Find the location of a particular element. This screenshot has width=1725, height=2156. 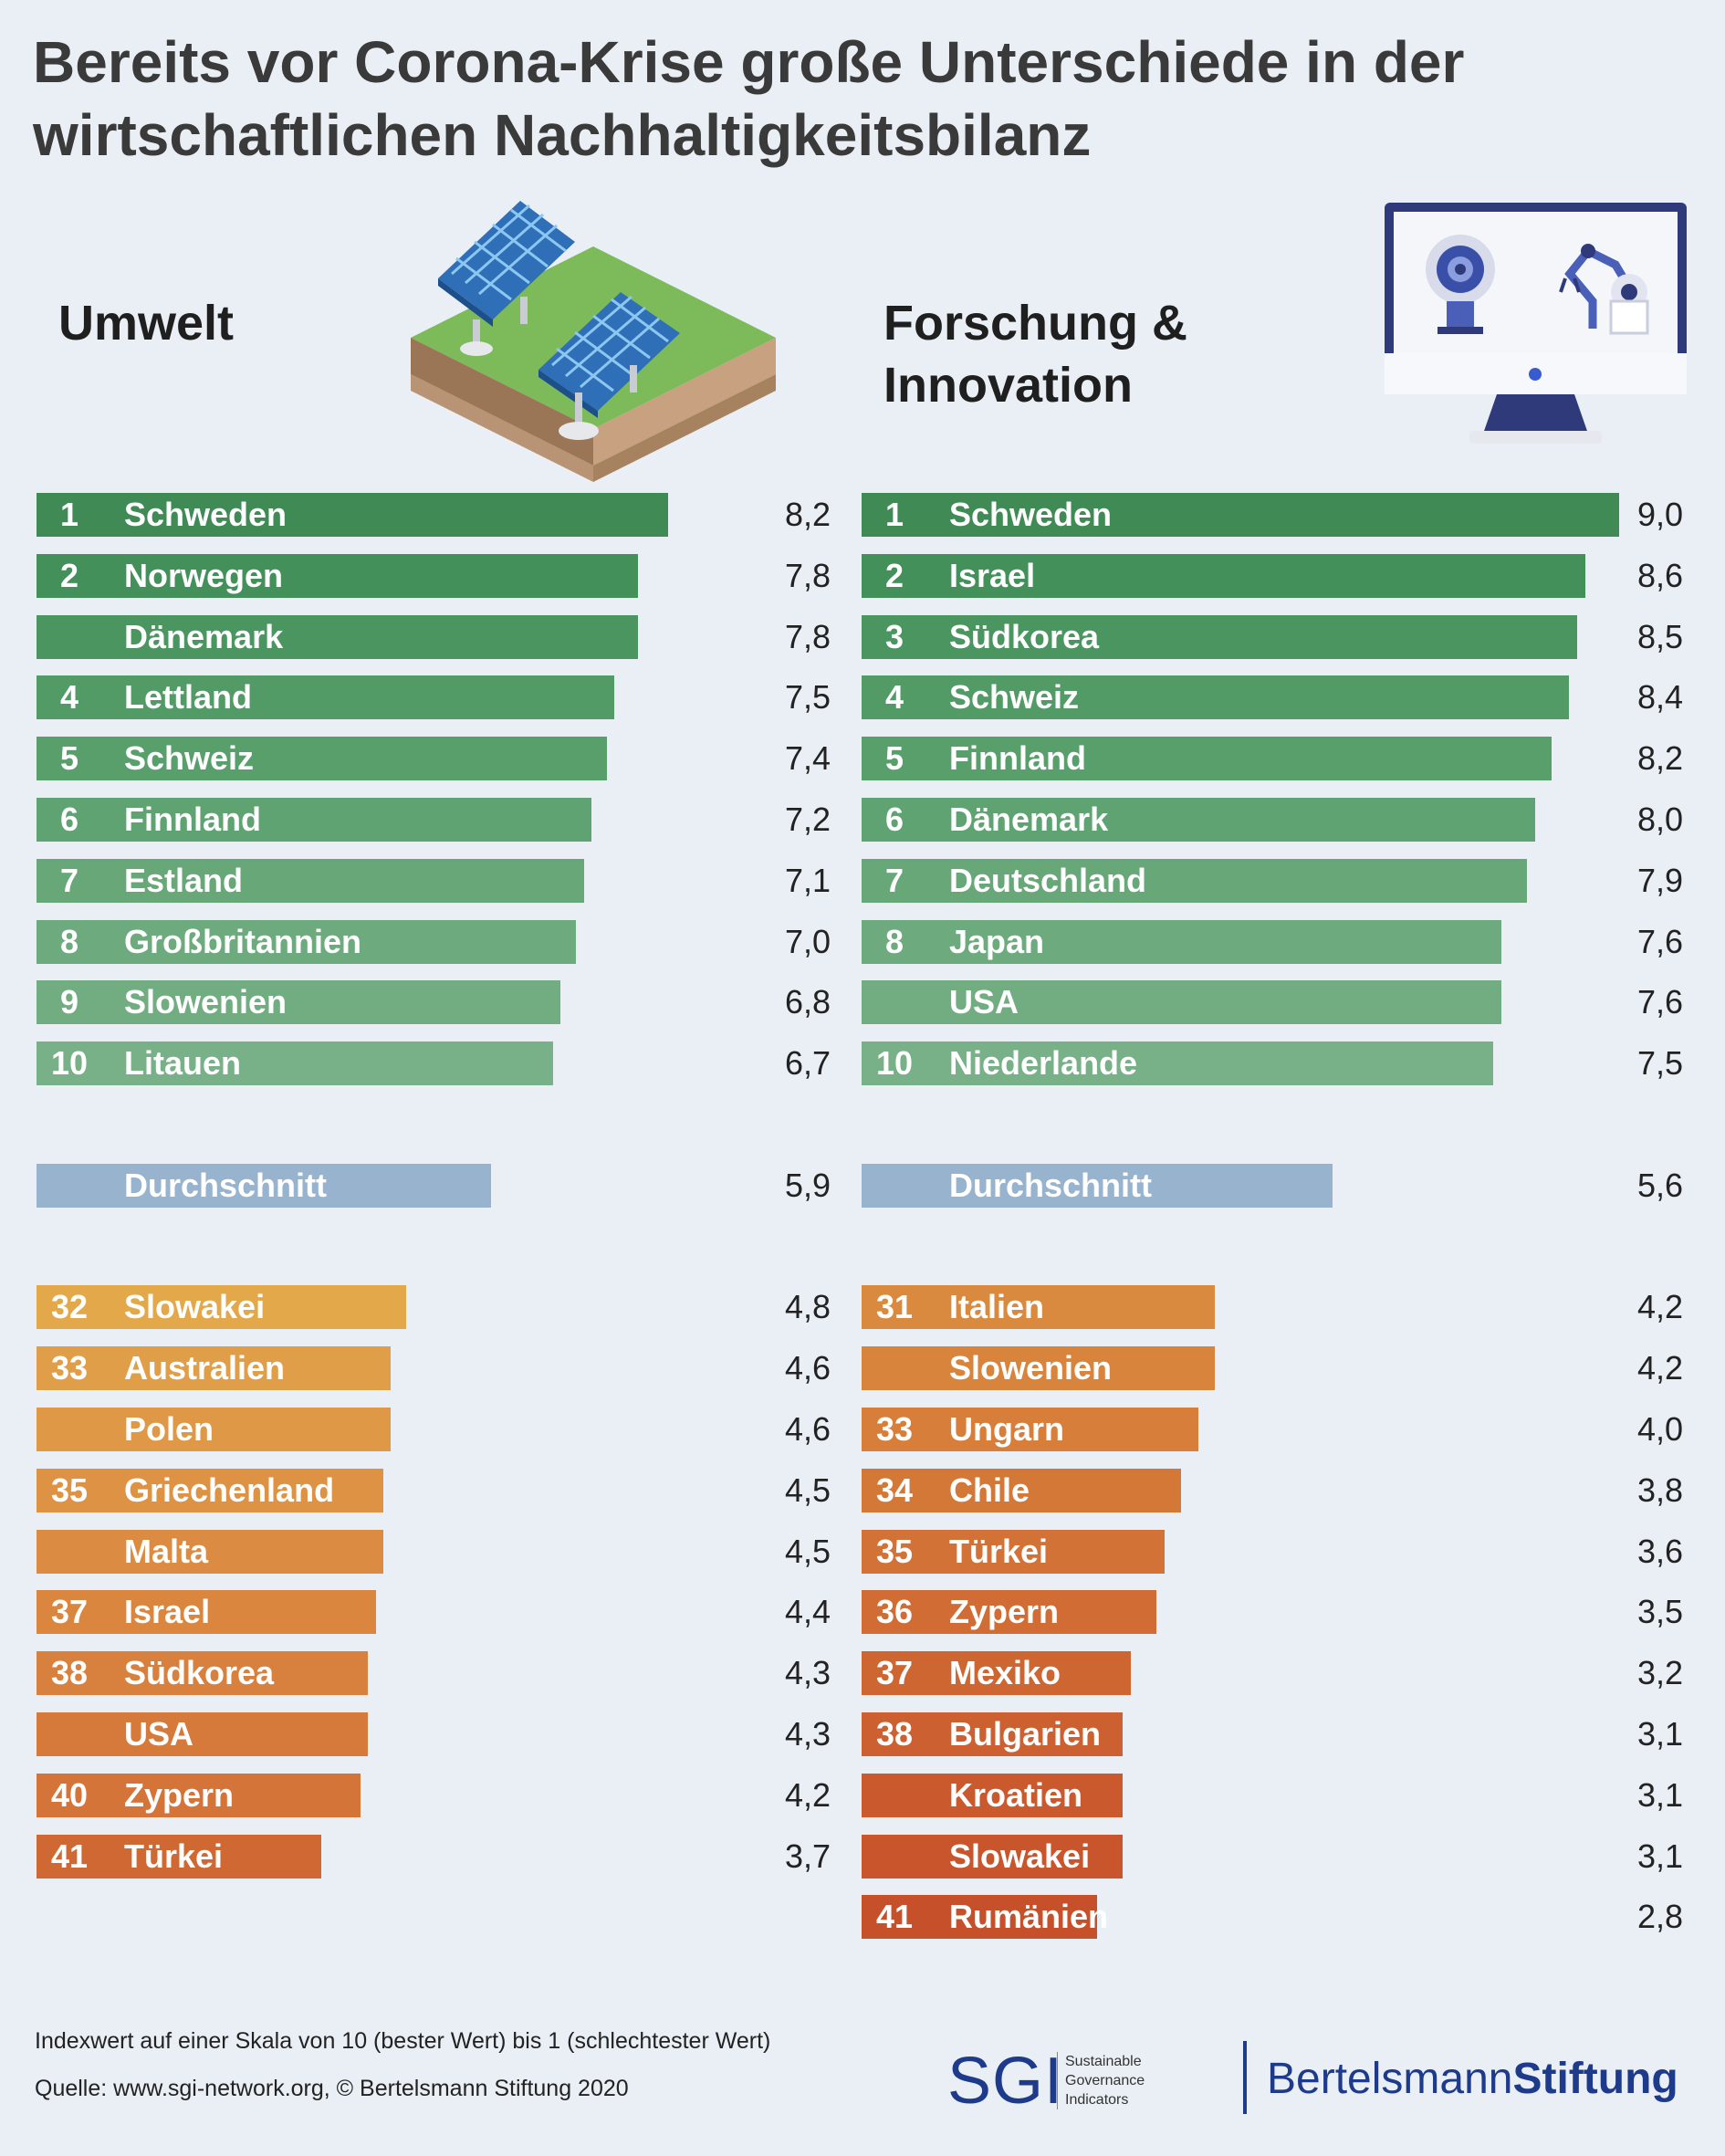

bar-value-label: 3,8 is located at coordinates (1659, 1489).